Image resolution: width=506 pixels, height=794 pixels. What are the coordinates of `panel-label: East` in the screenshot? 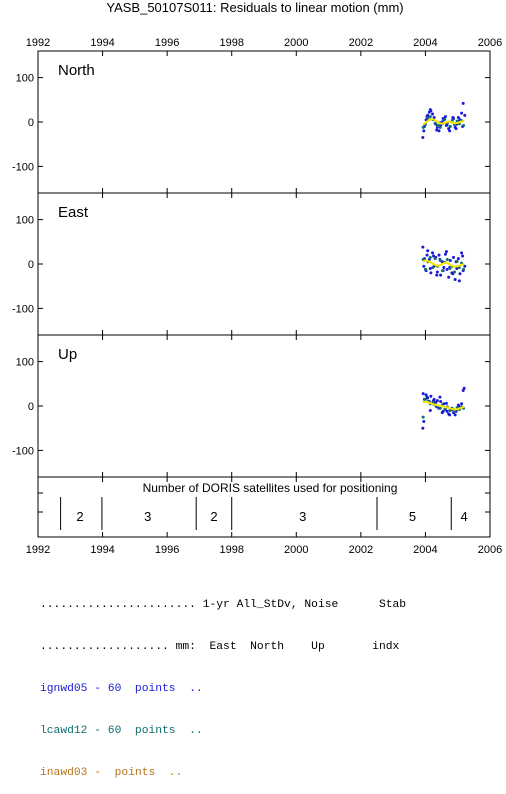 It's located at (73, 212).